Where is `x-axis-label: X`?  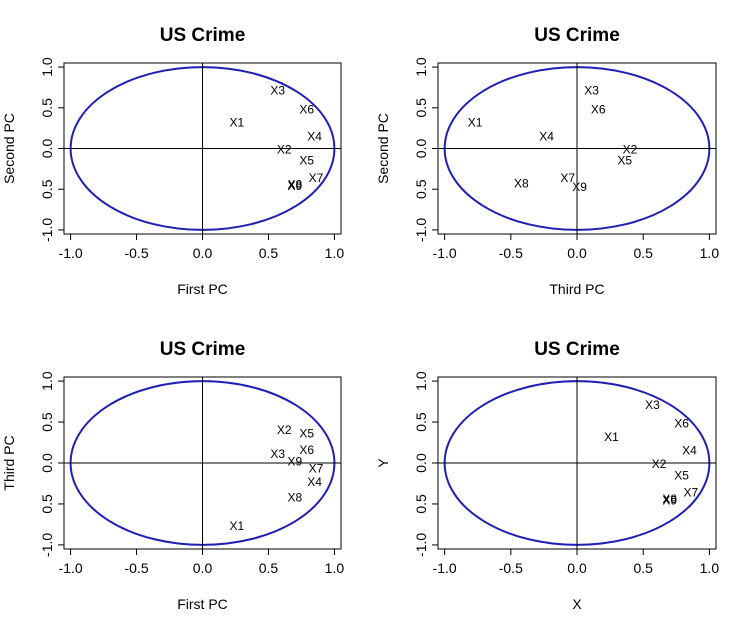
x-axis-label: X is located at coordinates (577, 604).